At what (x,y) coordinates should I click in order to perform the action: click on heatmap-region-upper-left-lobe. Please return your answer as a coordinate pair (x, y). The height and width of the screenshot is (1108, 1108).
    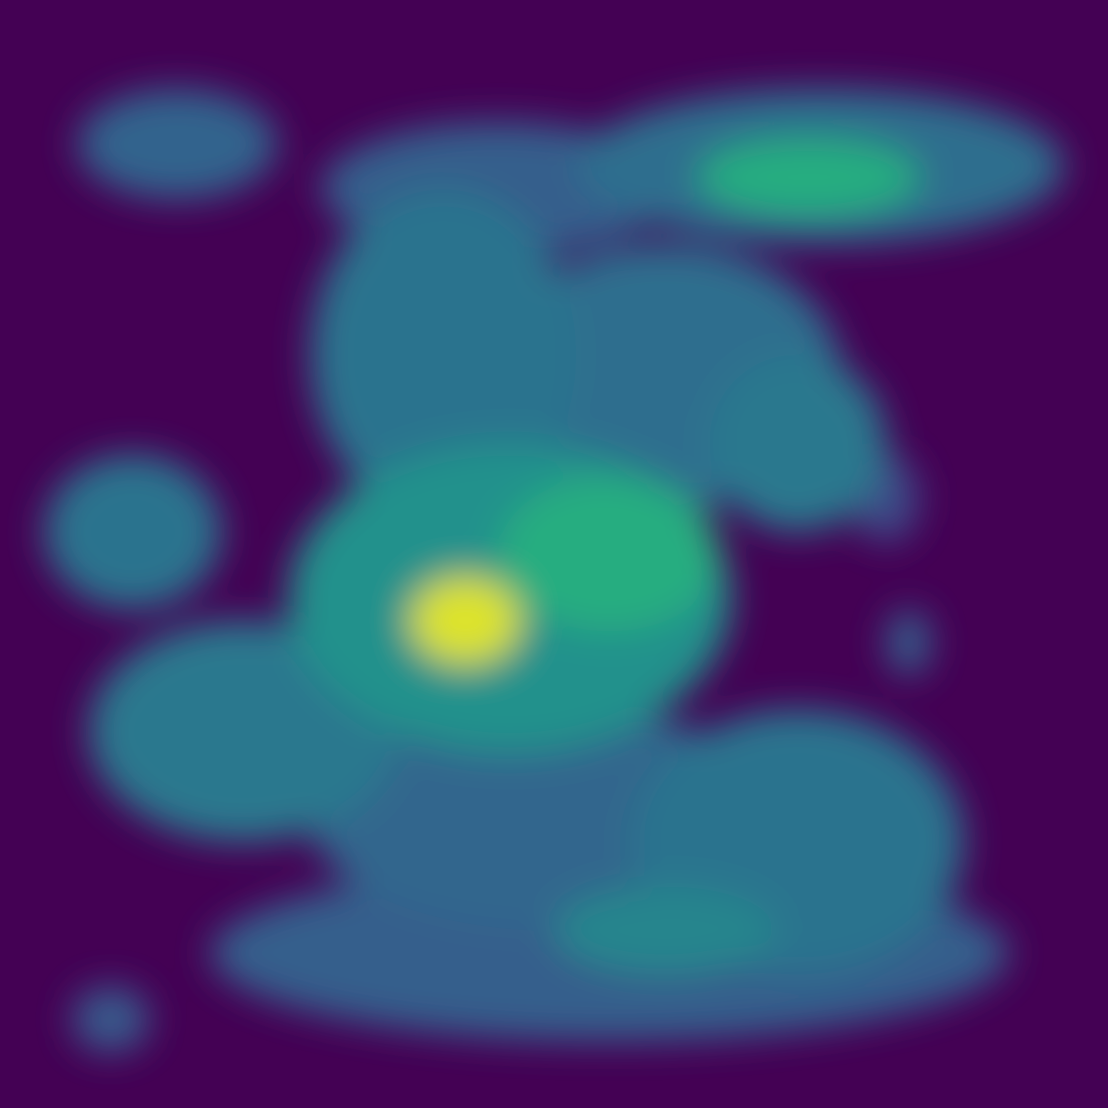
    Looking at the image, I should click on (177, 144).